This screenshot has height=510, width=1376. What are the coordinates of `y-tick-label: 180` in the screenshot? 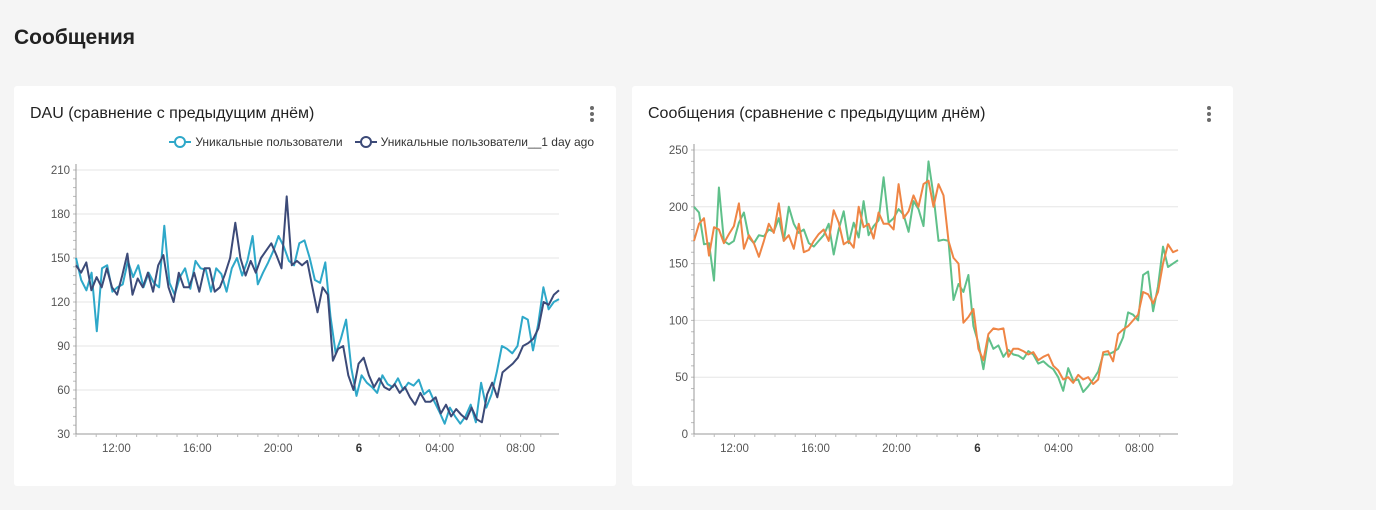 It's located at (60, 215).